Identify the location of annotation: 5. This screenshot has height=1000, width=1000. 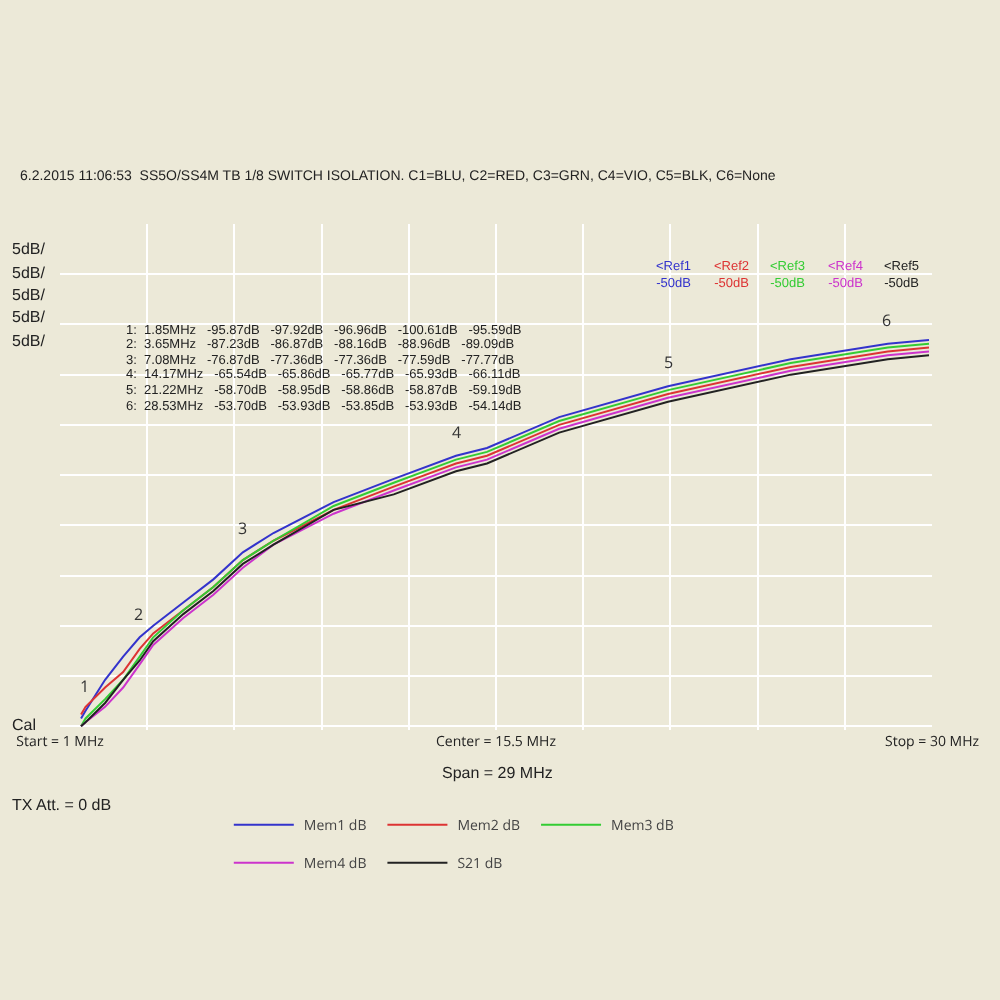
(669, 363).